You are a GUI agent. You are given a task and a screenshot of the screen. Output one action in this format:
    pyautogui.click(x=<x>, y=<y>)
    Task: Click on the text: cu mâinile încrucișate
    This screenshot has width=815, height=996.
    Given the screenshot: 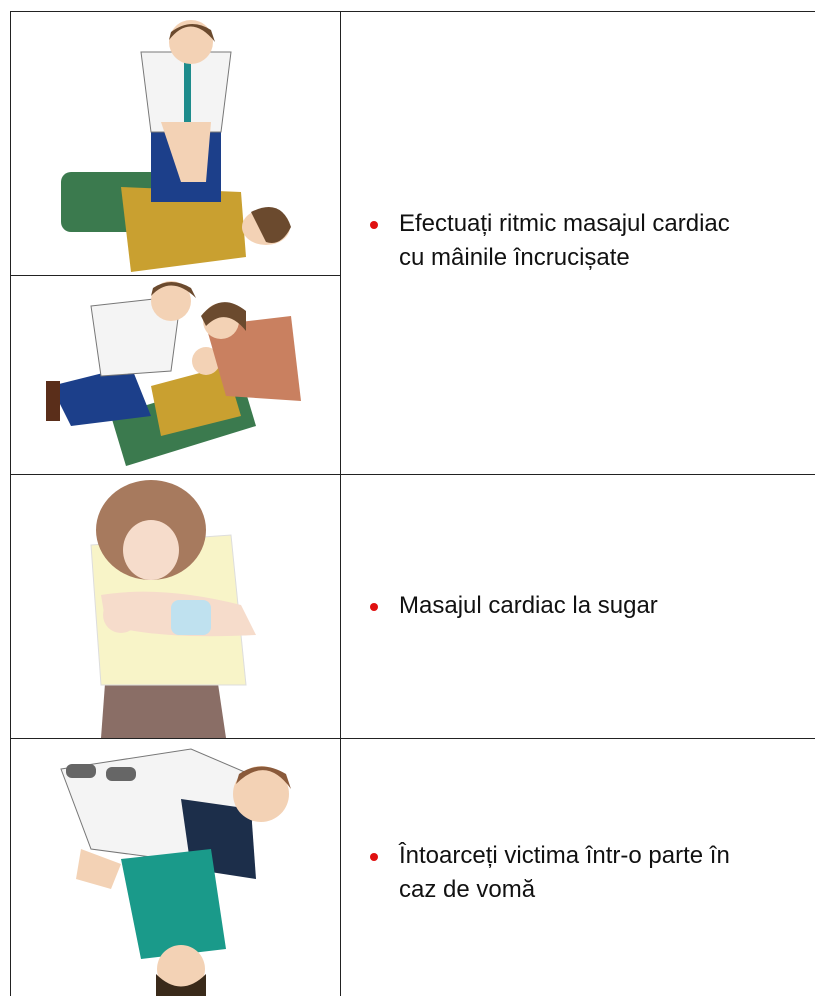 What is the action you would take?
    pyautogui.click(x=514, y=257)
    